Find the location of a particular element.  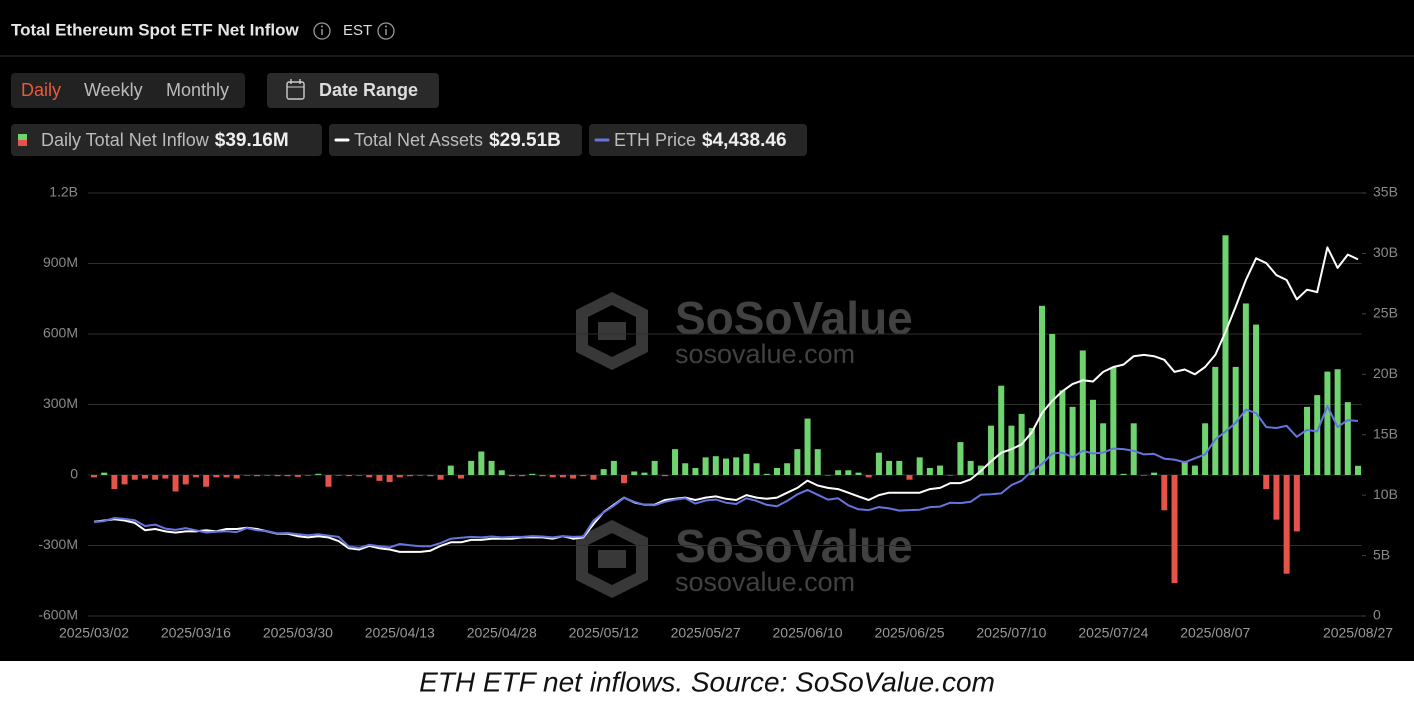

x-tick-label: 2025/06/25 is located at coordinates (909, 633).